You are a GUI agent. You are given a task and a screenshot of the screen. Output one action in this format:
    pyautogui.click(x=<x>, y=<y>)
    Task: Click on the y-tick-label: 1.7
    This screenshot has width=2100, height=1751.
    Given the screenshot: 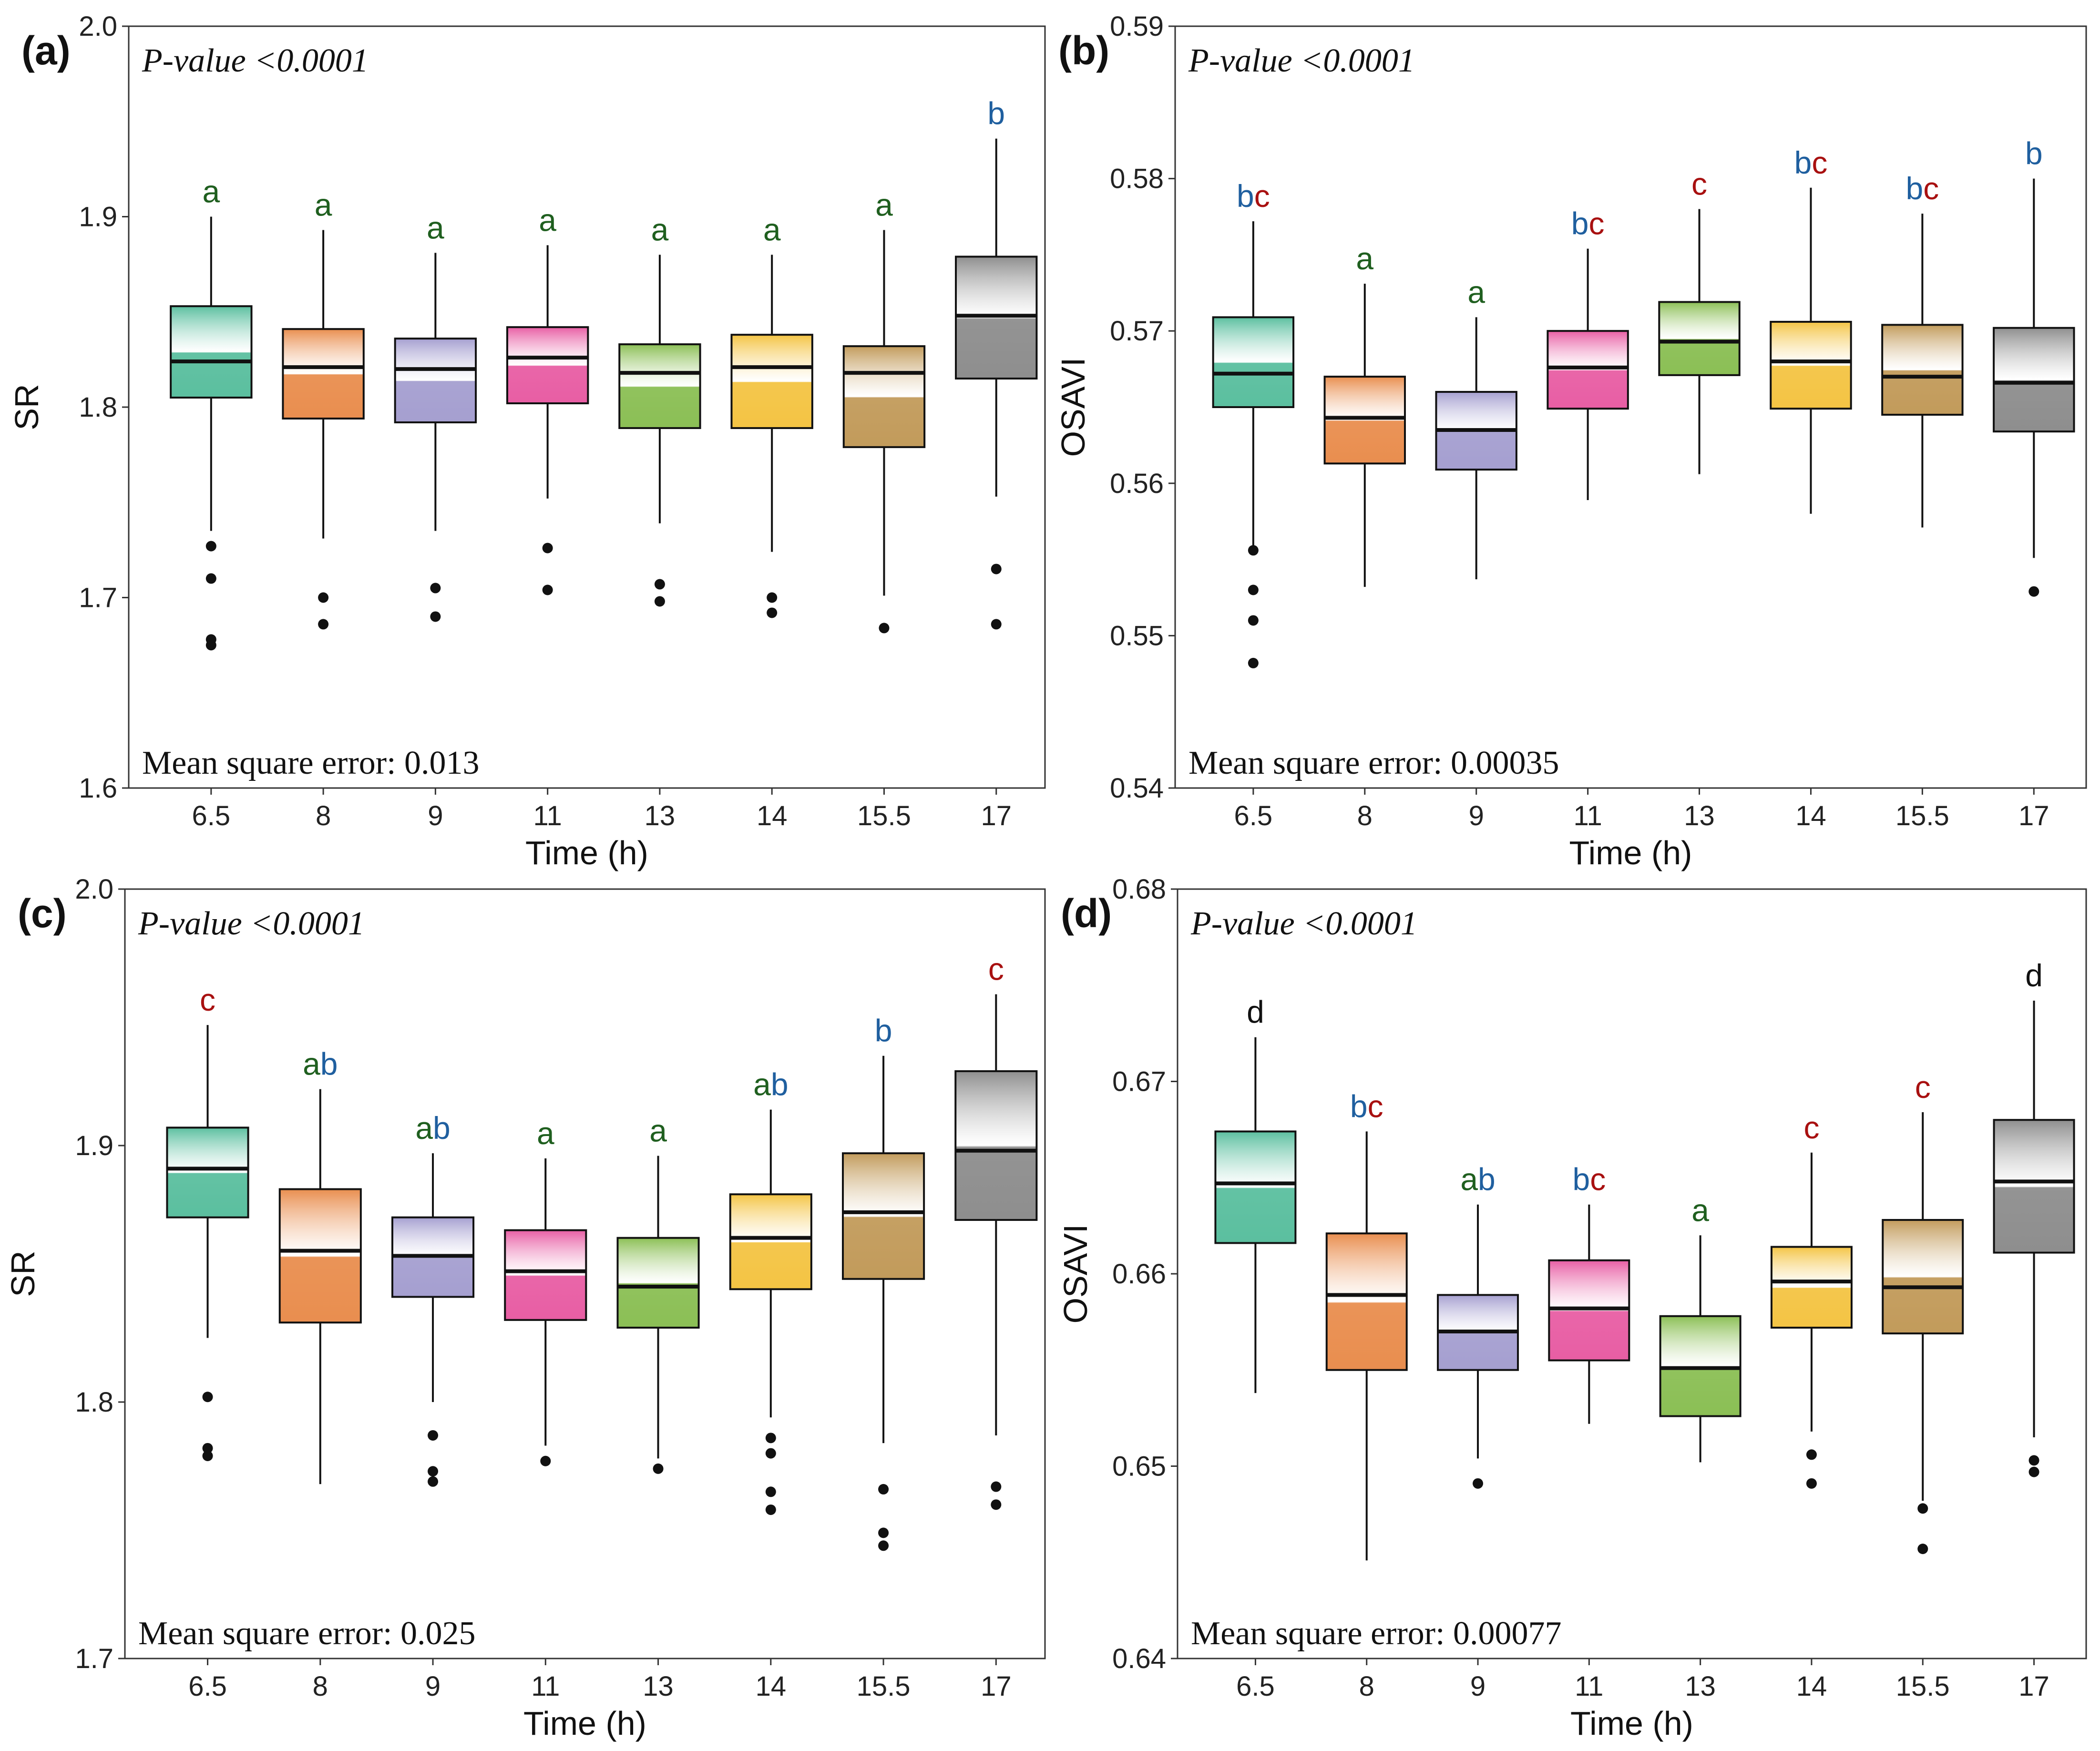 What is the action you would take?
    pyautogui.click(x=94, y=1659)
    